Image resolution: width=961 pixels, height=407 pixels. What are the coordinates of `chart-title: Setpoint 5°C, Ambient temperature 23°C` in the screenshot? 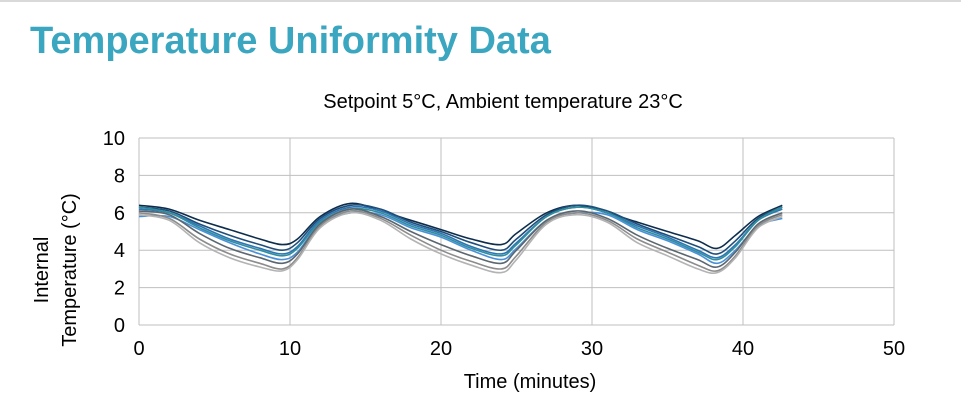 It's located at (503, 102).